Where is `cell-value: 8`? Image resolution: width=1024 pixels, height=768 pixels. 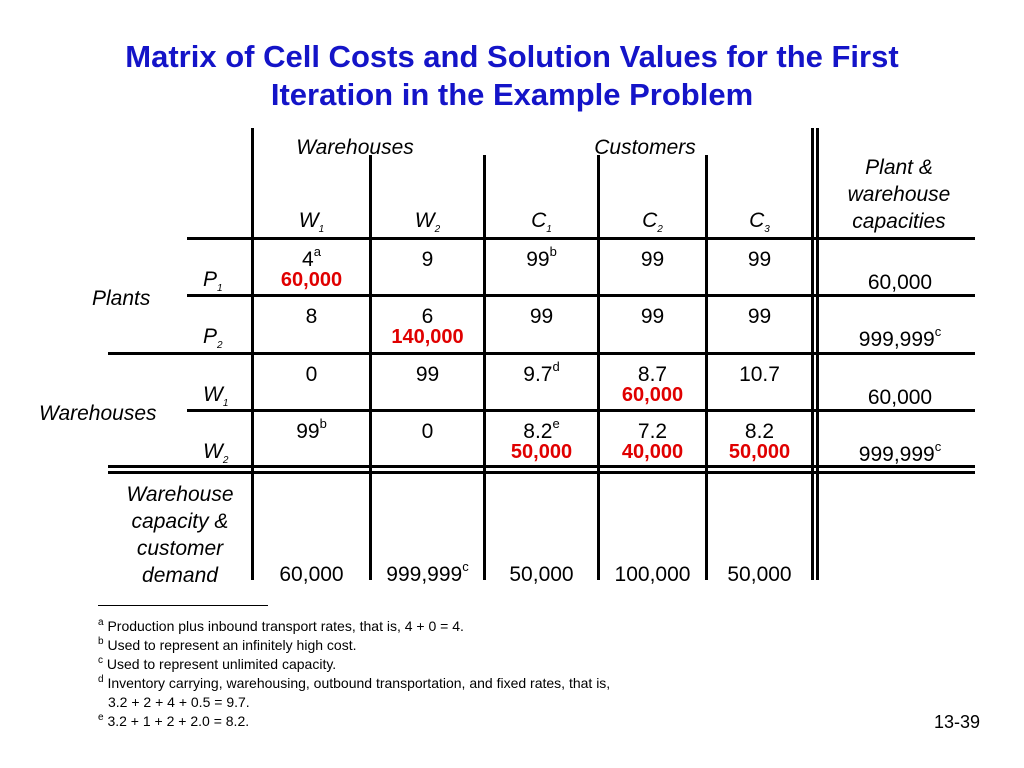 cell-value: 8 is located at coordinates (311, 316).